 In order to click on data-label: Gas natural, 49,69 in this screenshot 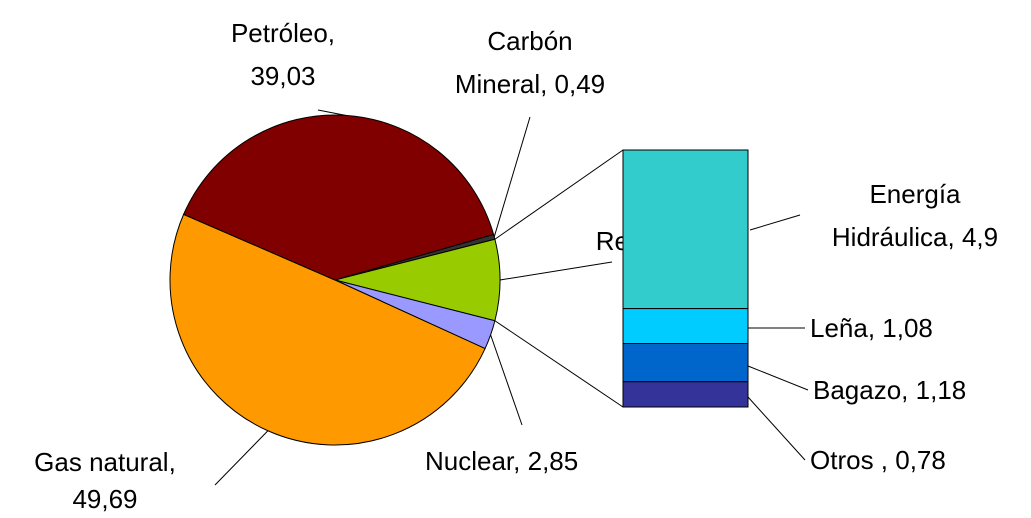, I will do `click(105, 480)`.